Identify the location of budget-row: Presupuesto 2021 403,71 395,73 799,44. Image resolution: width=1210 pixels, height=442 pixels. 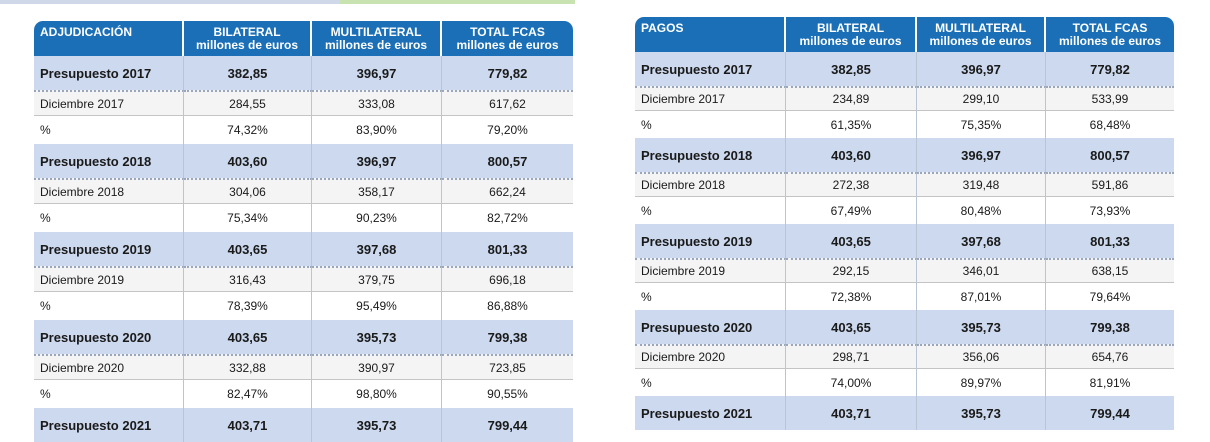
(303, 425).